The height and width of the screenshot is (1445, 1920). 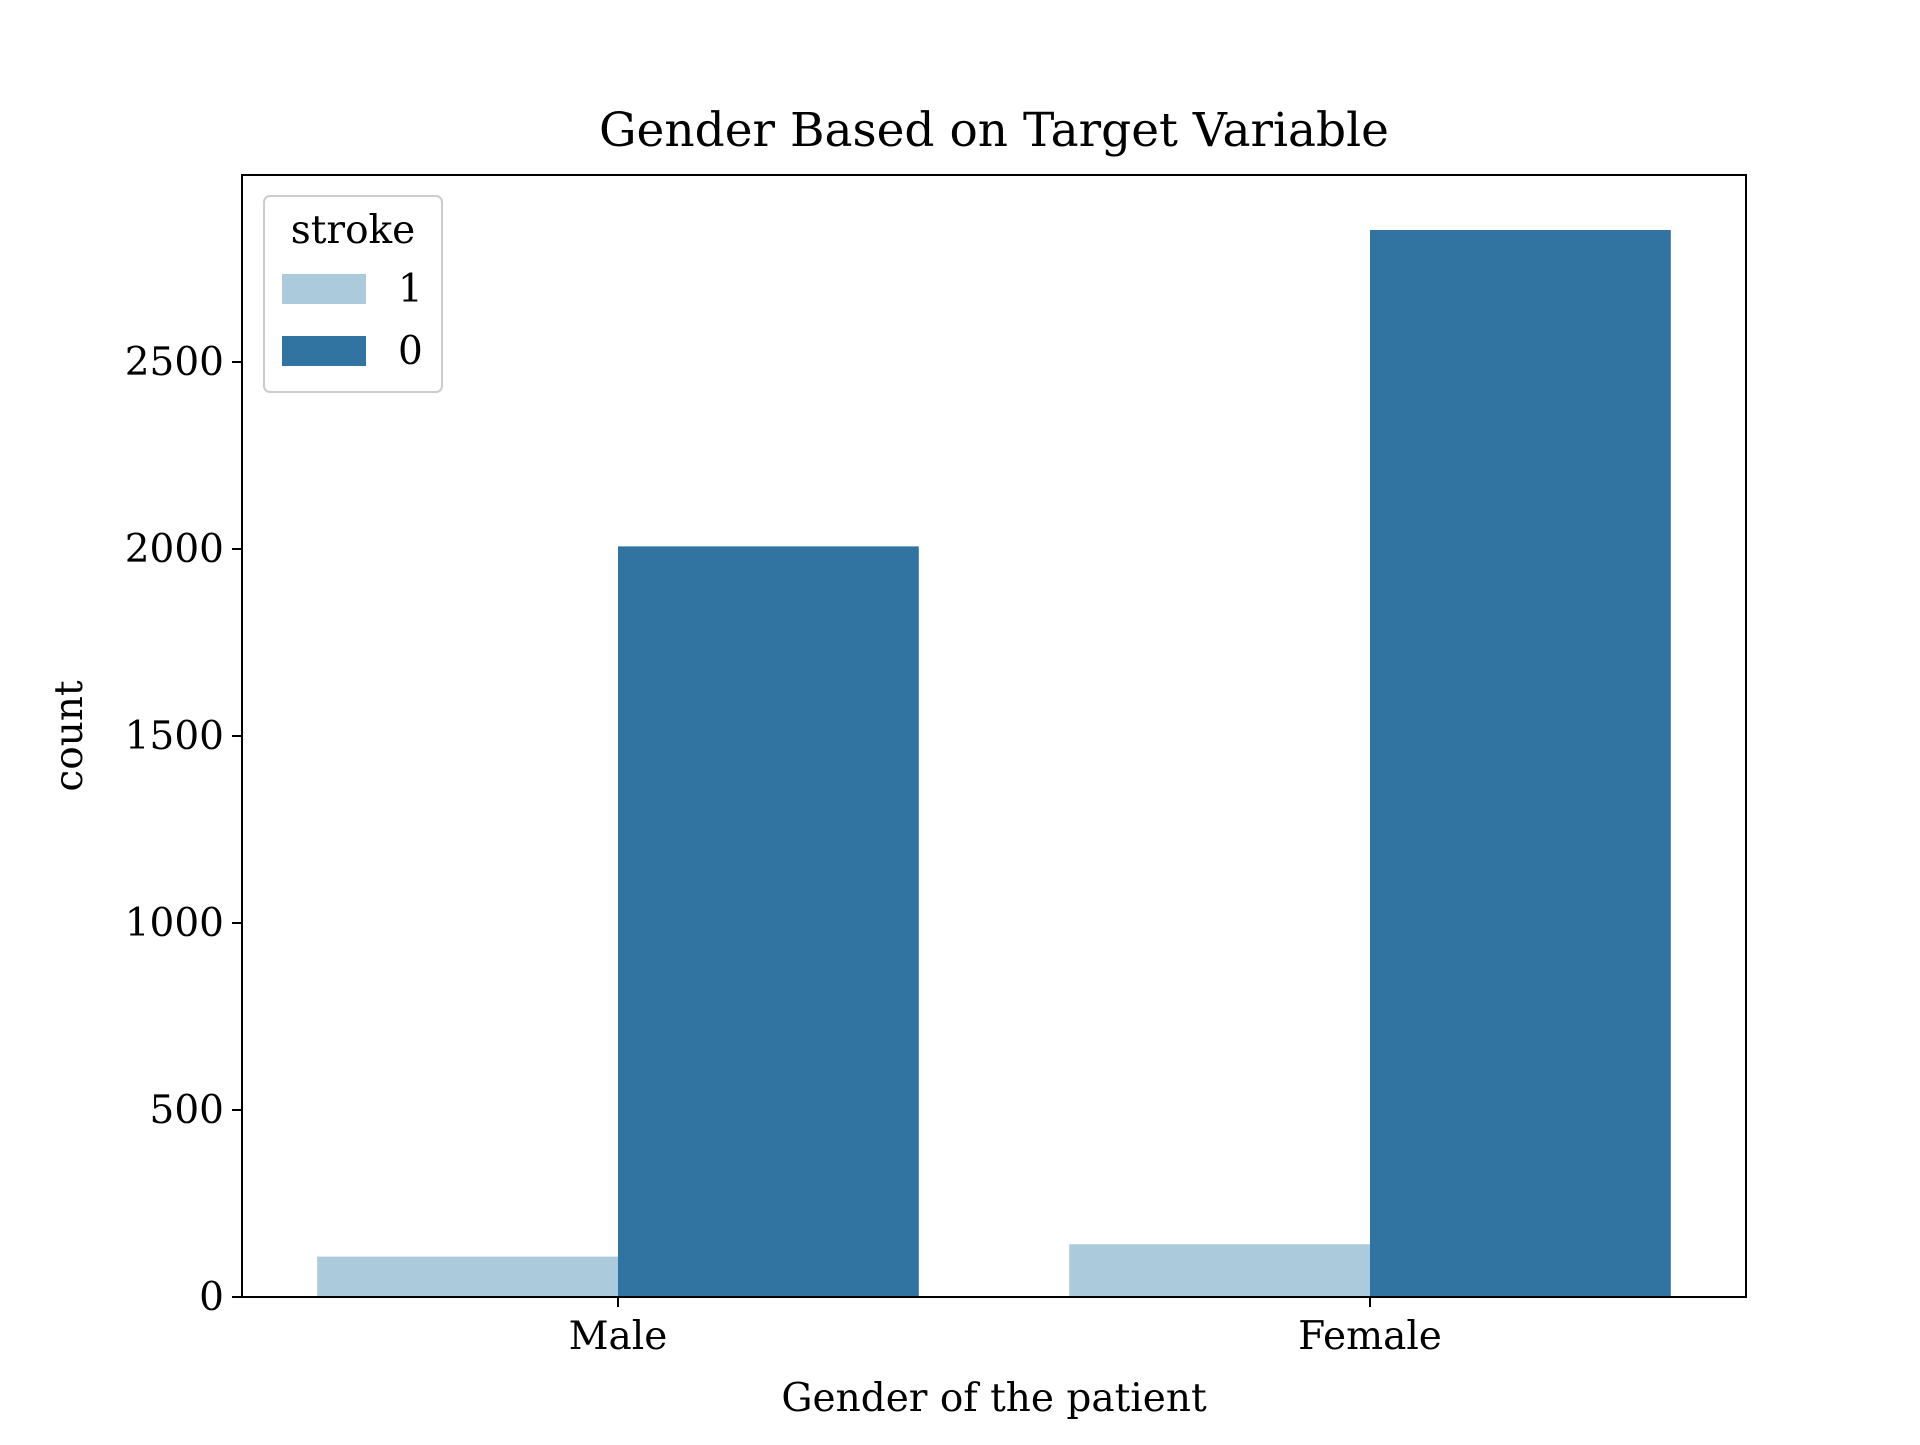 What do you see at coordinates (174, 549) in the screenshot?
I see `y-tick-label: 2000` at bounding box center [174, 549].